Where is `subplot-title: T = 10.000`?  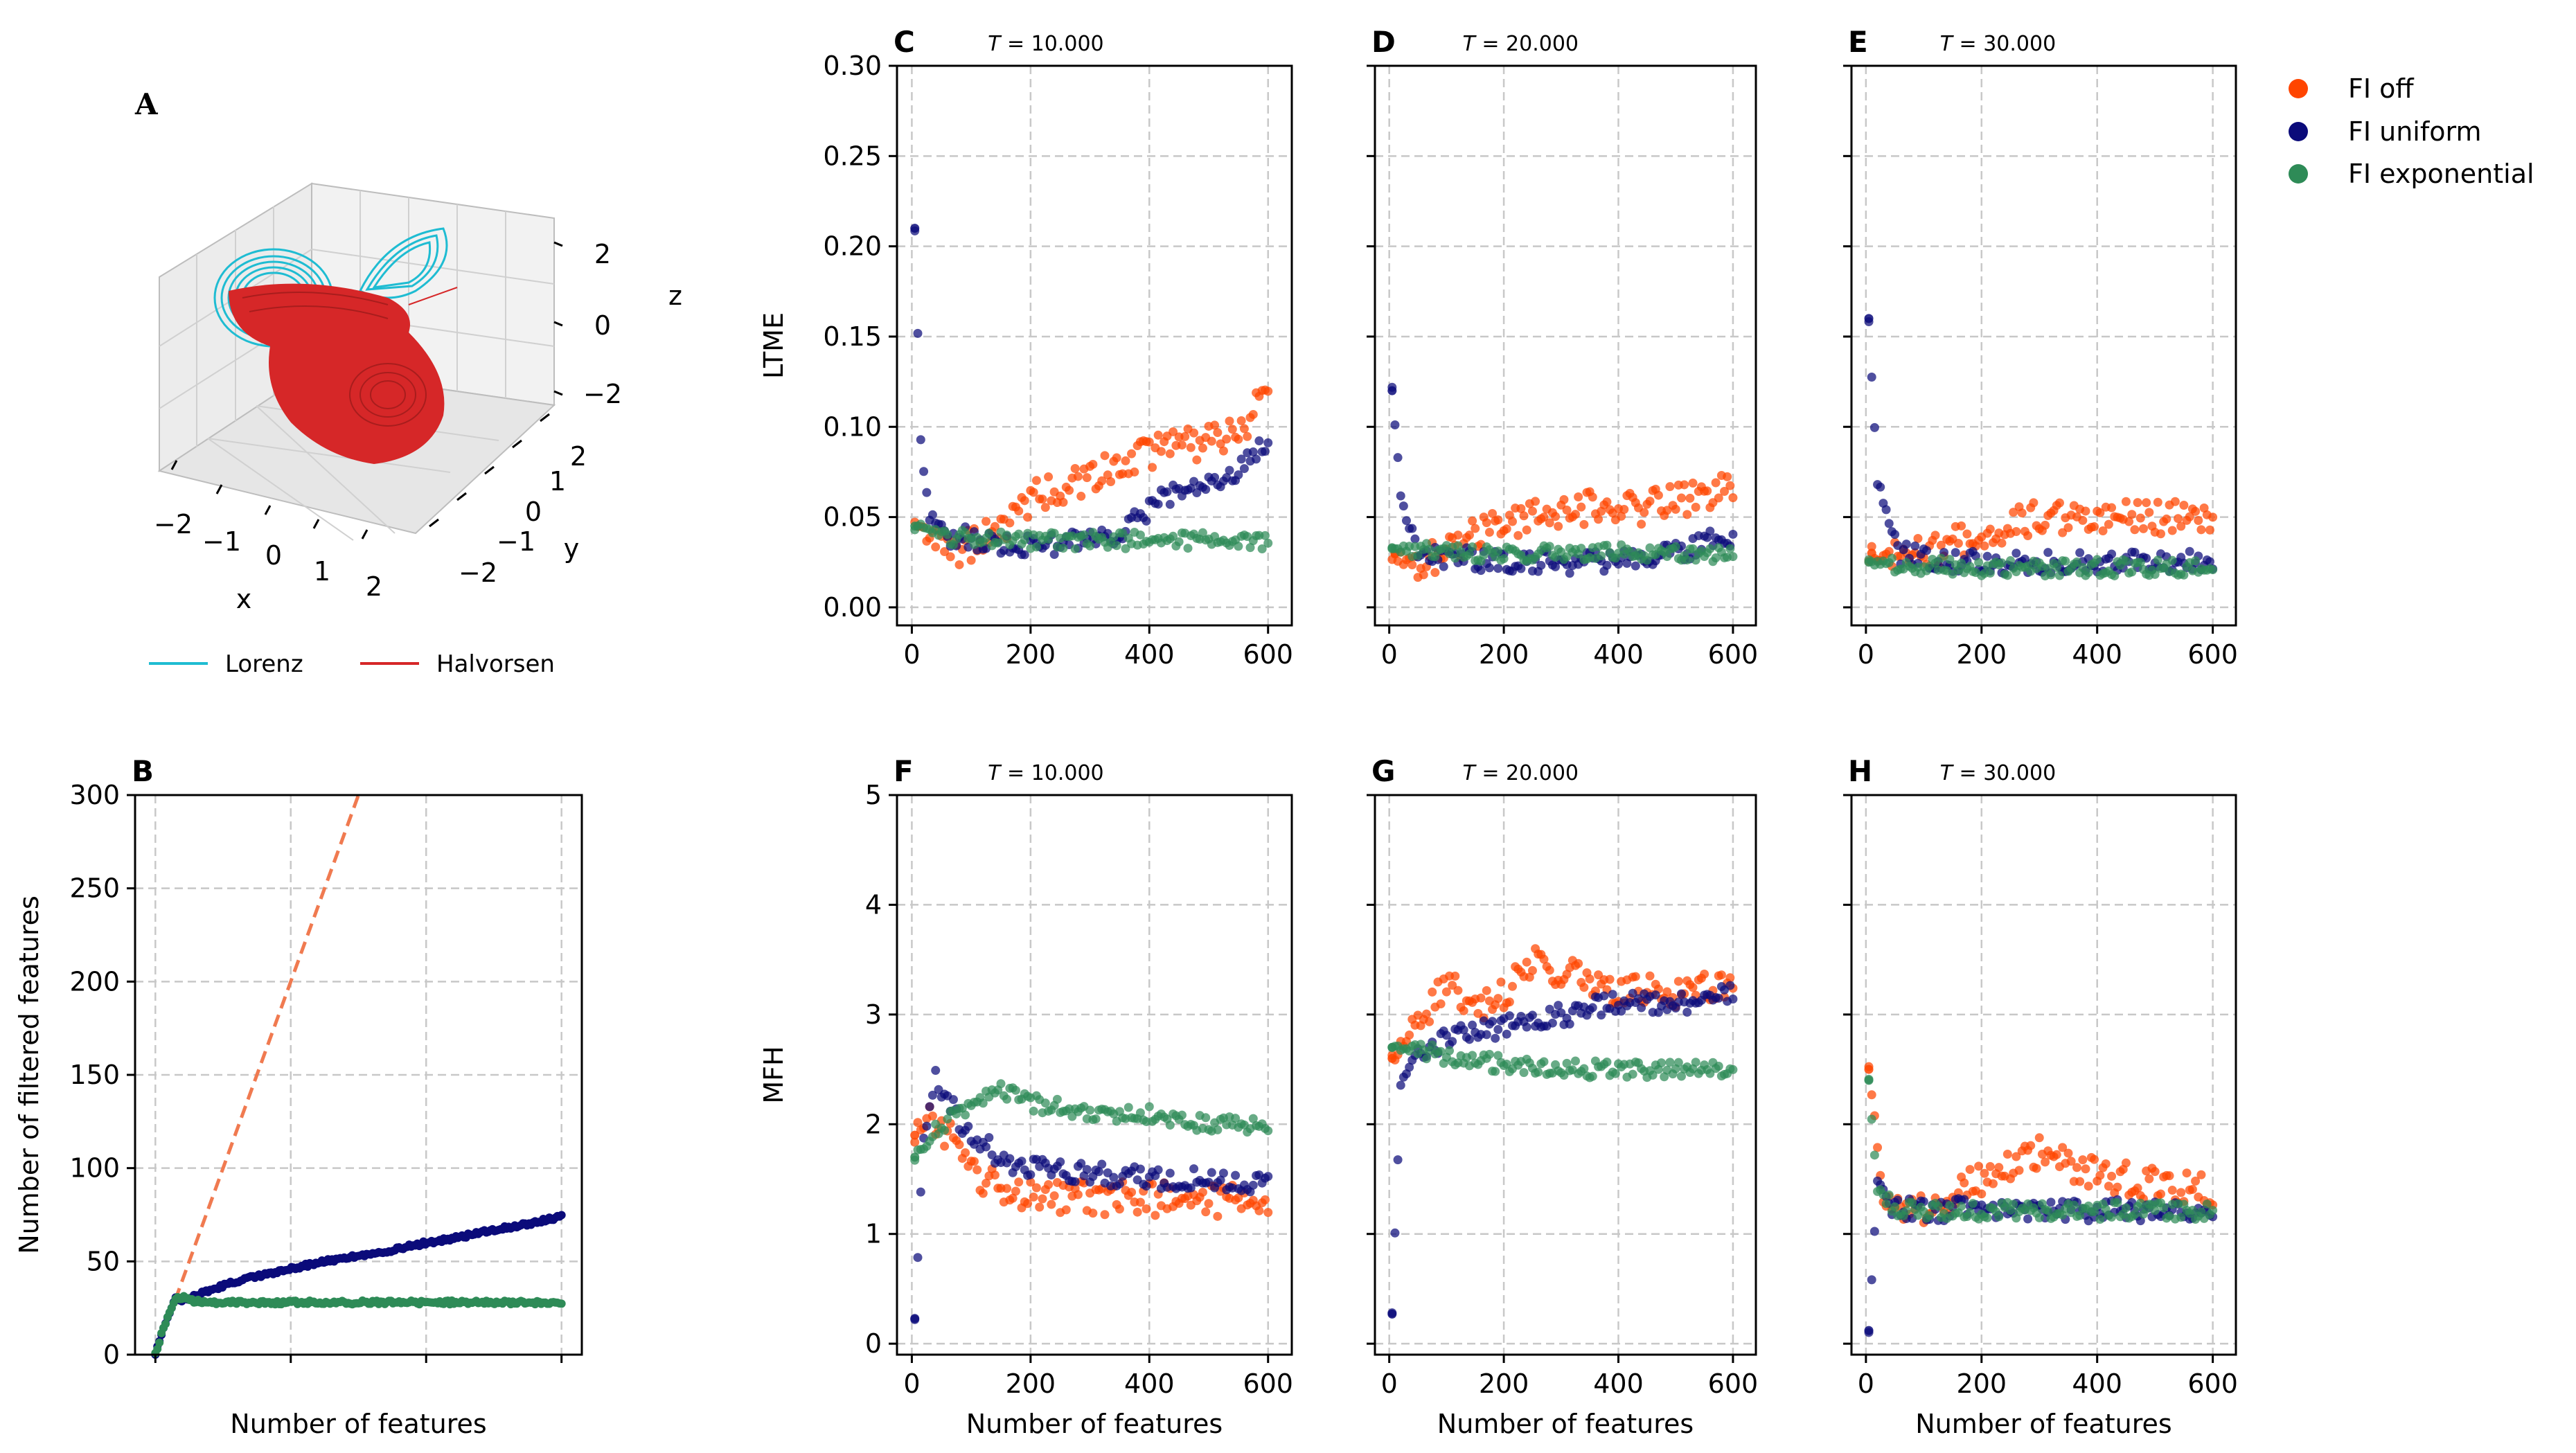
subplot-title: T = 10.000 is located at coordinates (1046, 773).